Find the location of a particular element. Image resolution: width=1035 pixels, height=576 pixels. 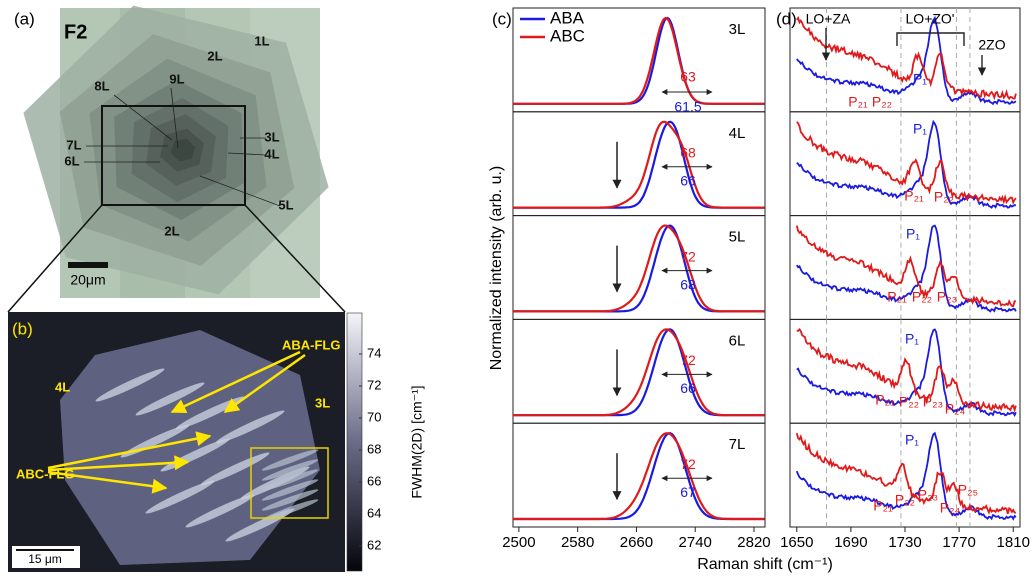

scale-box is located at coordinates (46, 557).